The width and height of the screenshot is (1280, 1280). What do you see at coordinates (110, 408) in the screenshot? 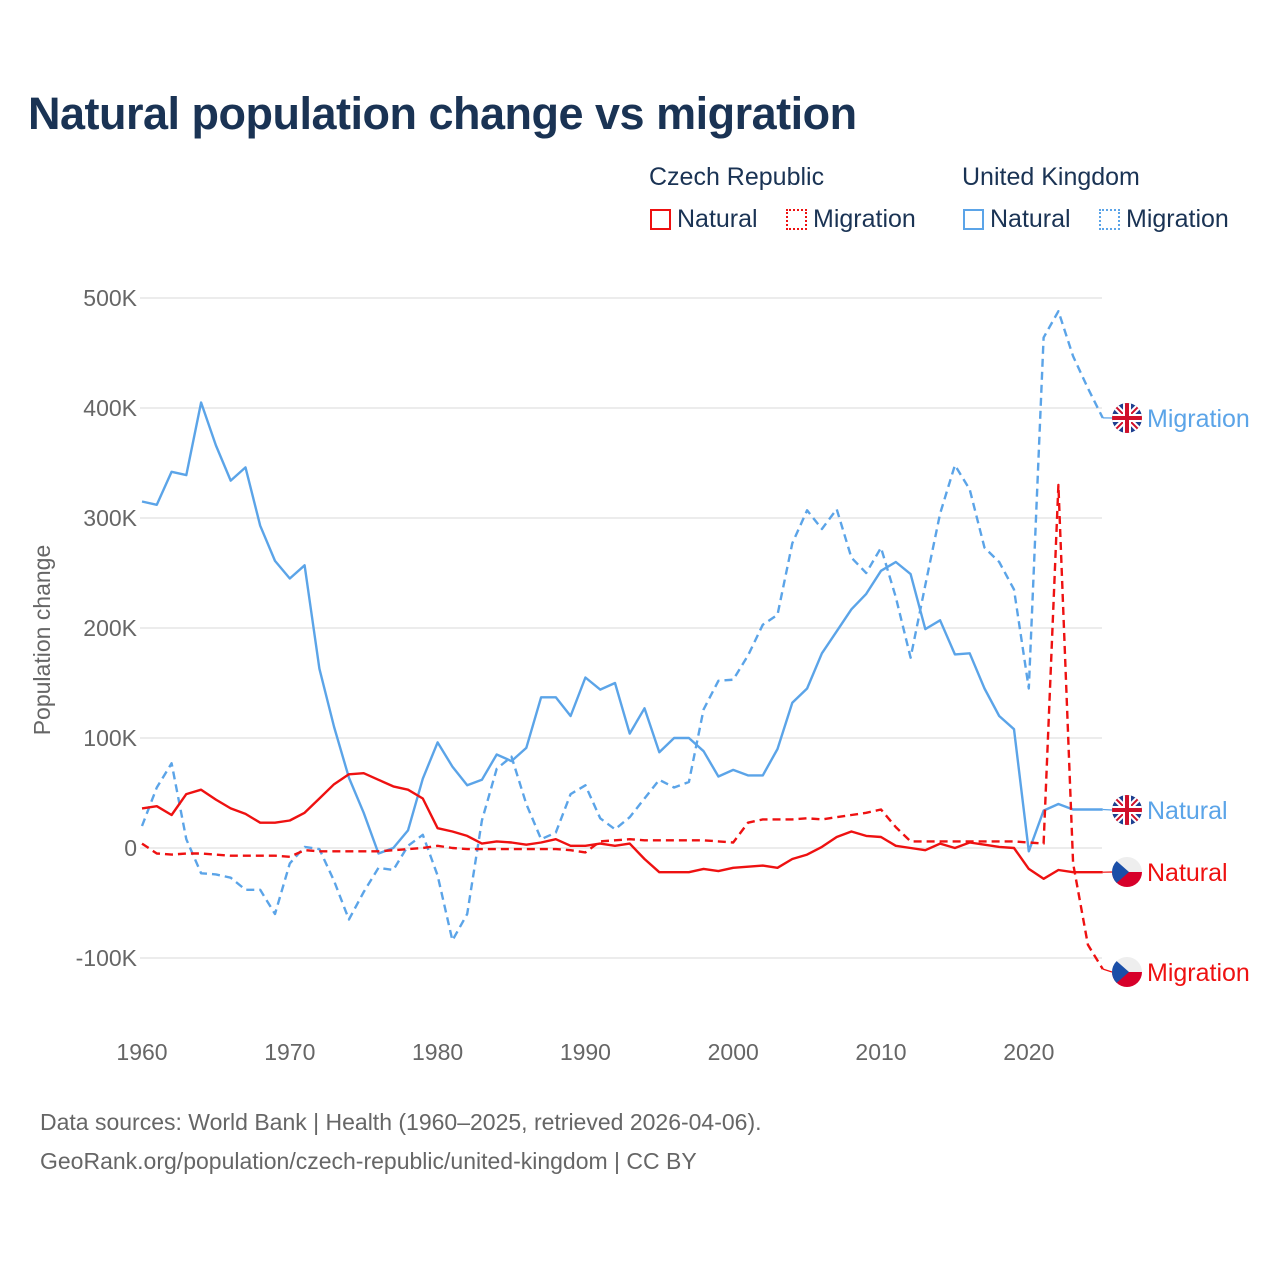
I see `y-tick-label: 400K` at bounding box center [110, 408].